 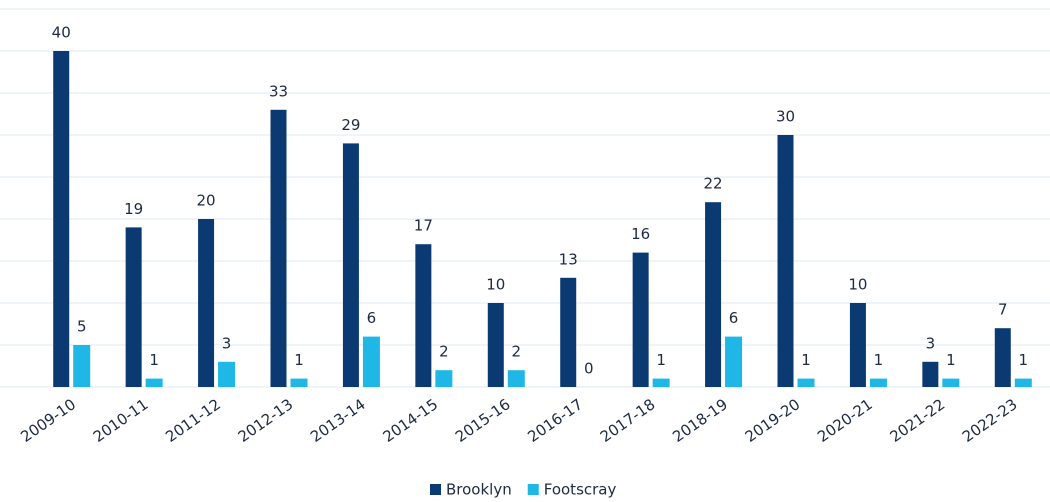 I want to click on legend-label: Footscray, so click(x=580, y=490).